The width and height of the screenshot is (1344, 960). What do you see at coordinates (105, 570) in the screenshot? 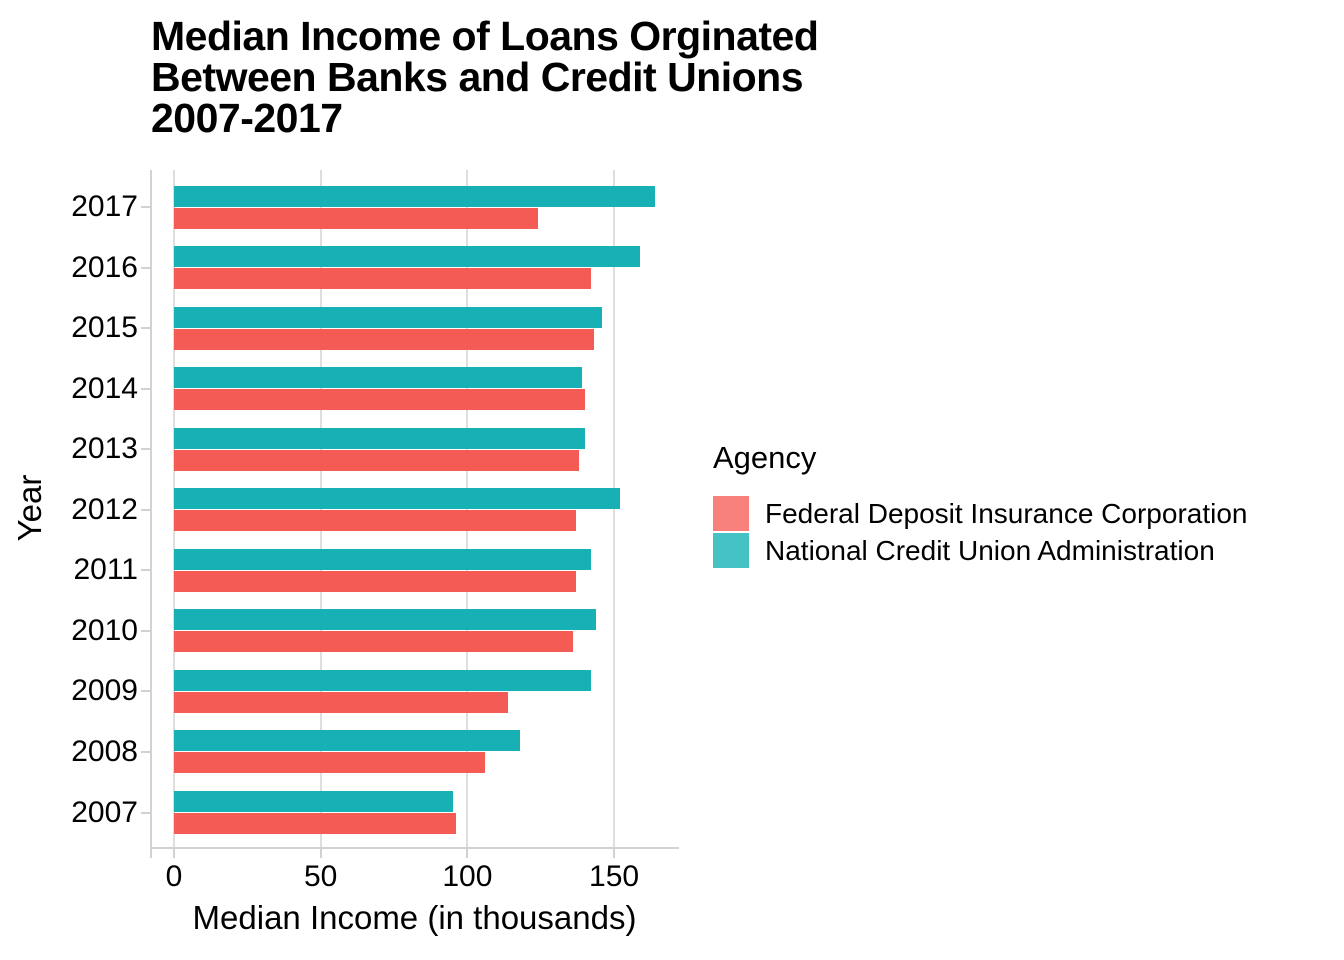
I see `y-tick-label-2011: 2011` at bounding box center [105, 570].